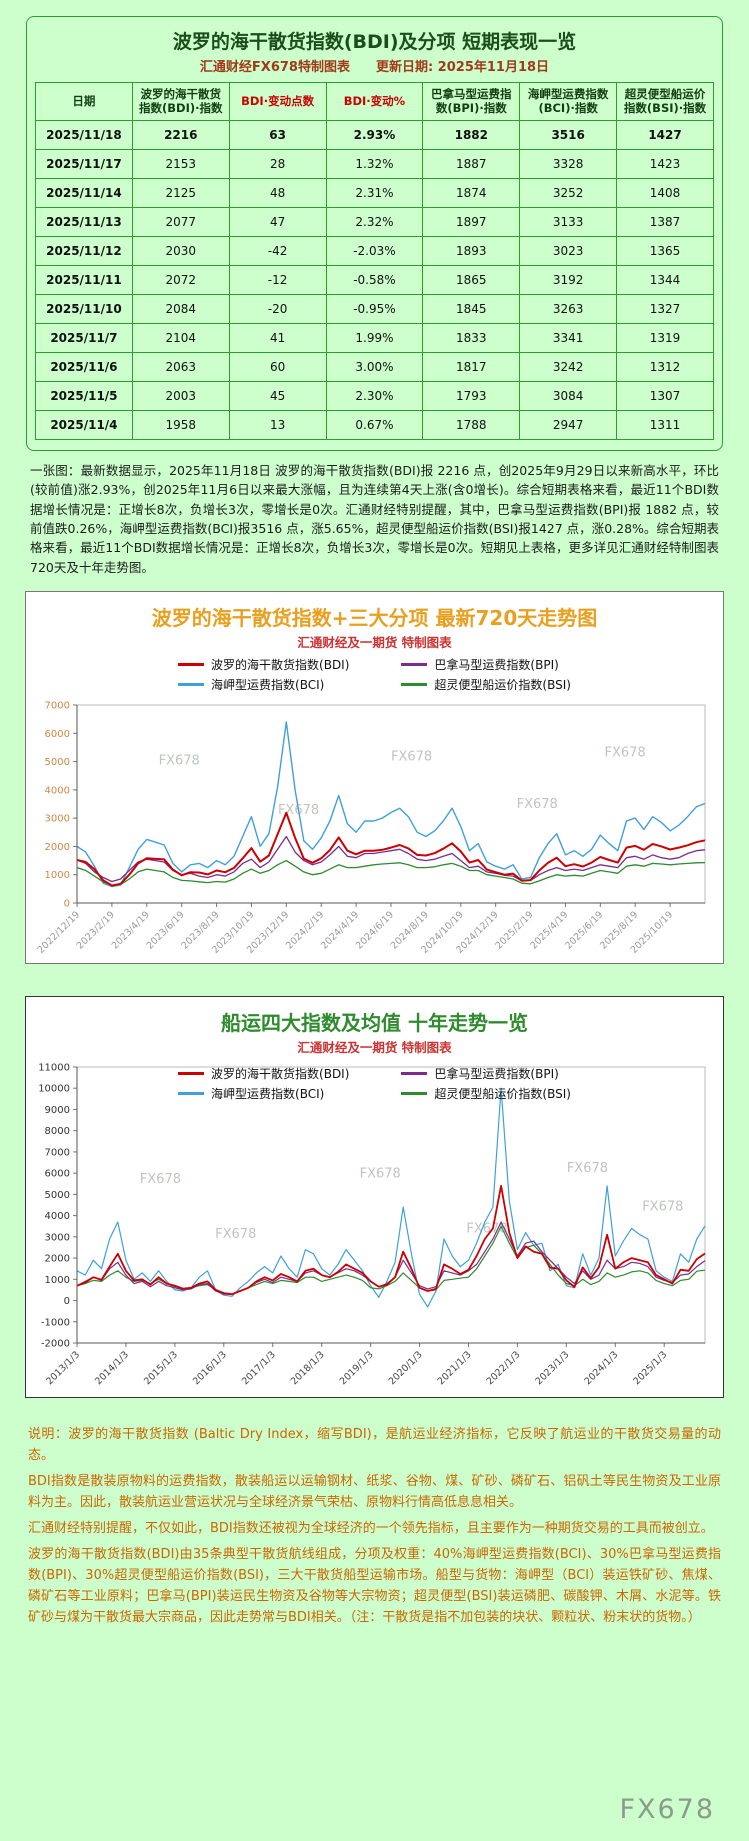 This screenshot has height=1841, width=749. What do you see at coordinates (180, 308) in the screenshot?
I see `value-cell: 2084` at bounding box center [180, 308].